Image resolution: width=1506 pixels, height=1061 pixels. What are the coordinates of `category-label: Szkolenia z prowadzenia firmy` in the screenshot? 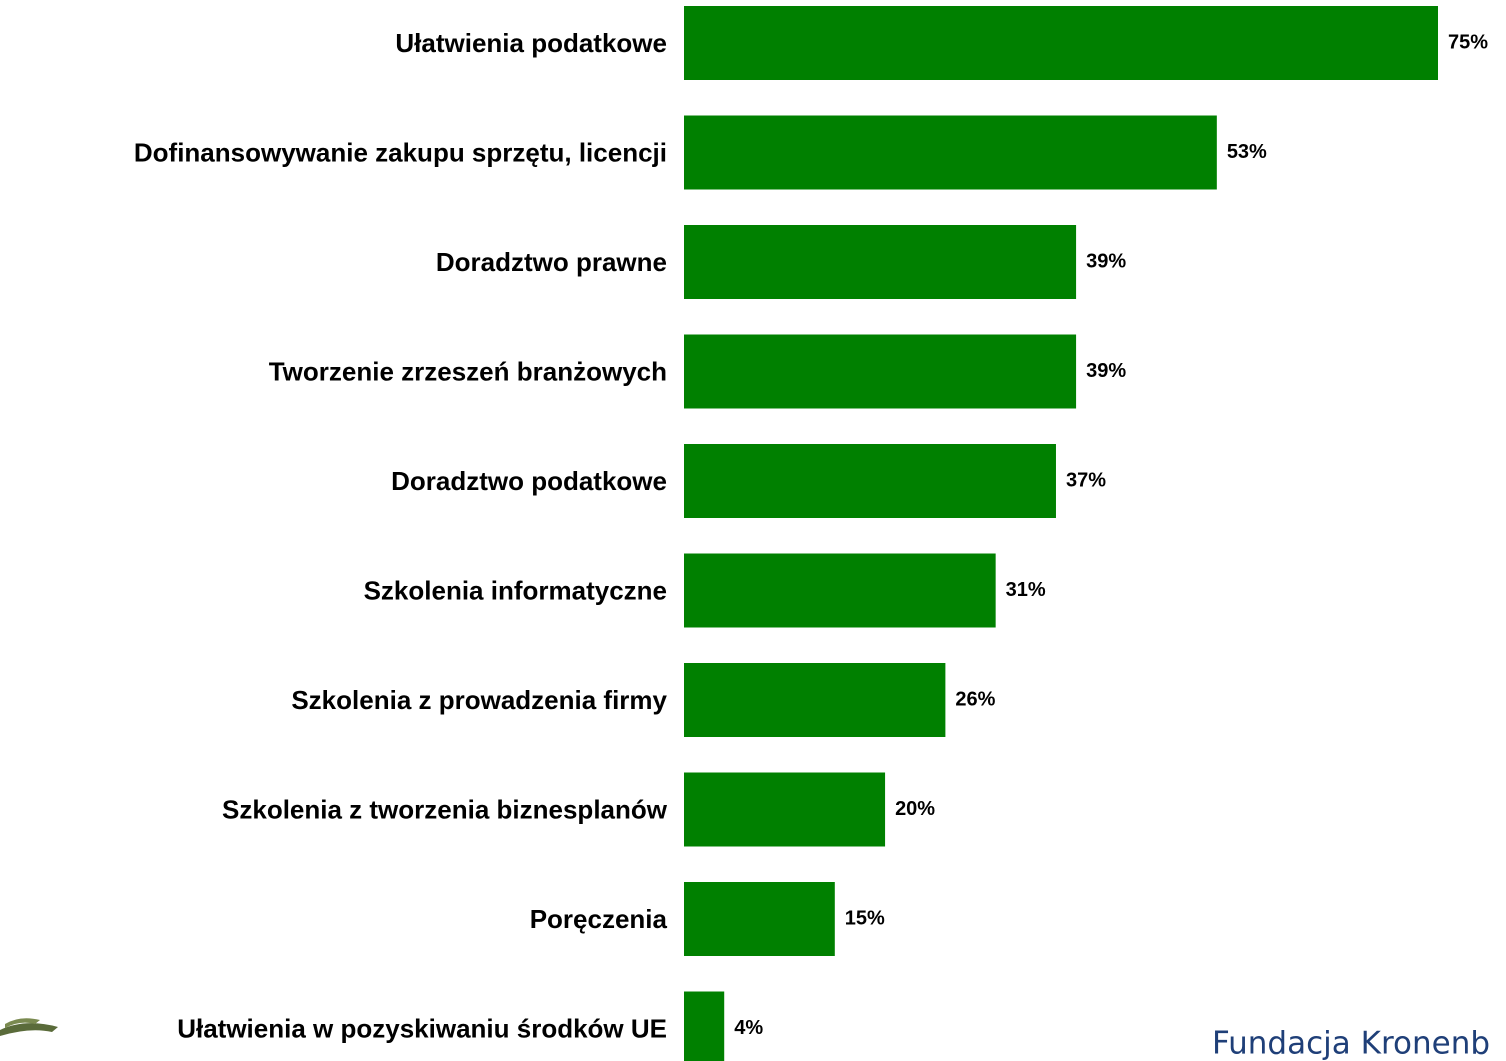 It's located at (479, 700).